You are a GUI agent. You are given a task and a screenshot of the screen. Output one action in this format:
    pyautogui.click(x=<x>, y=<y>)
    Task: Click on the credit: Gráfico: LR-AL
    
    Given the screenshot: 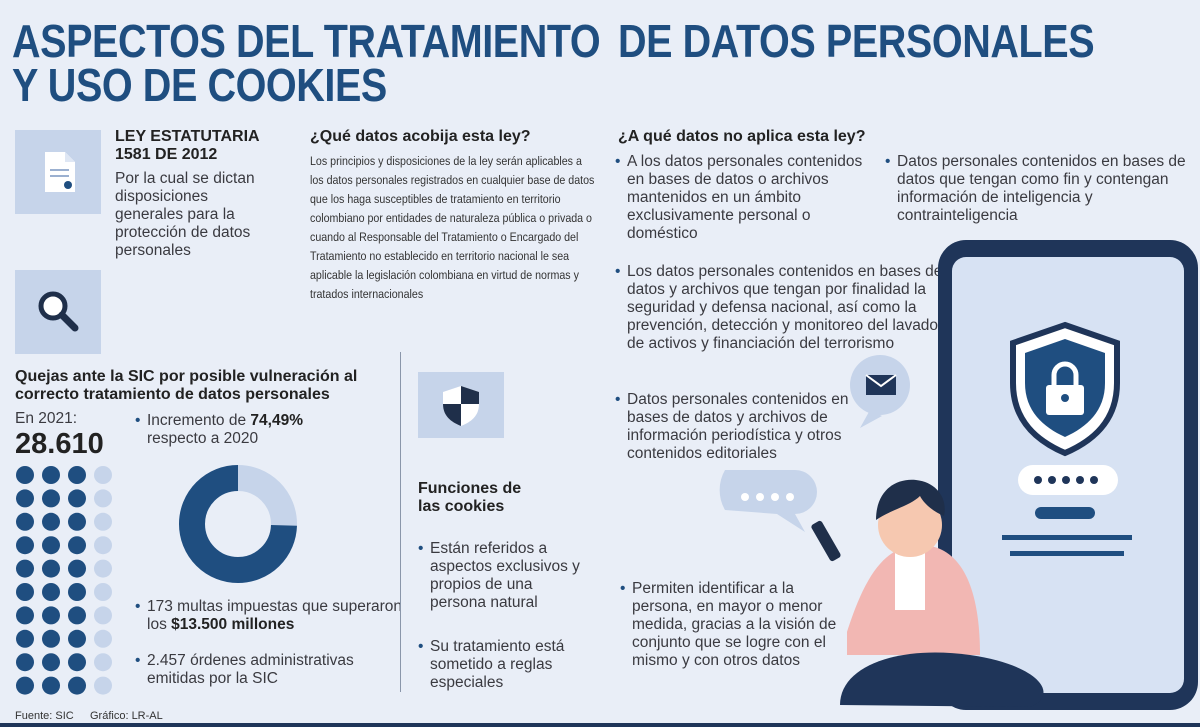 What is the action you would take?
    pyautogui.click(x=126, y=716)
    